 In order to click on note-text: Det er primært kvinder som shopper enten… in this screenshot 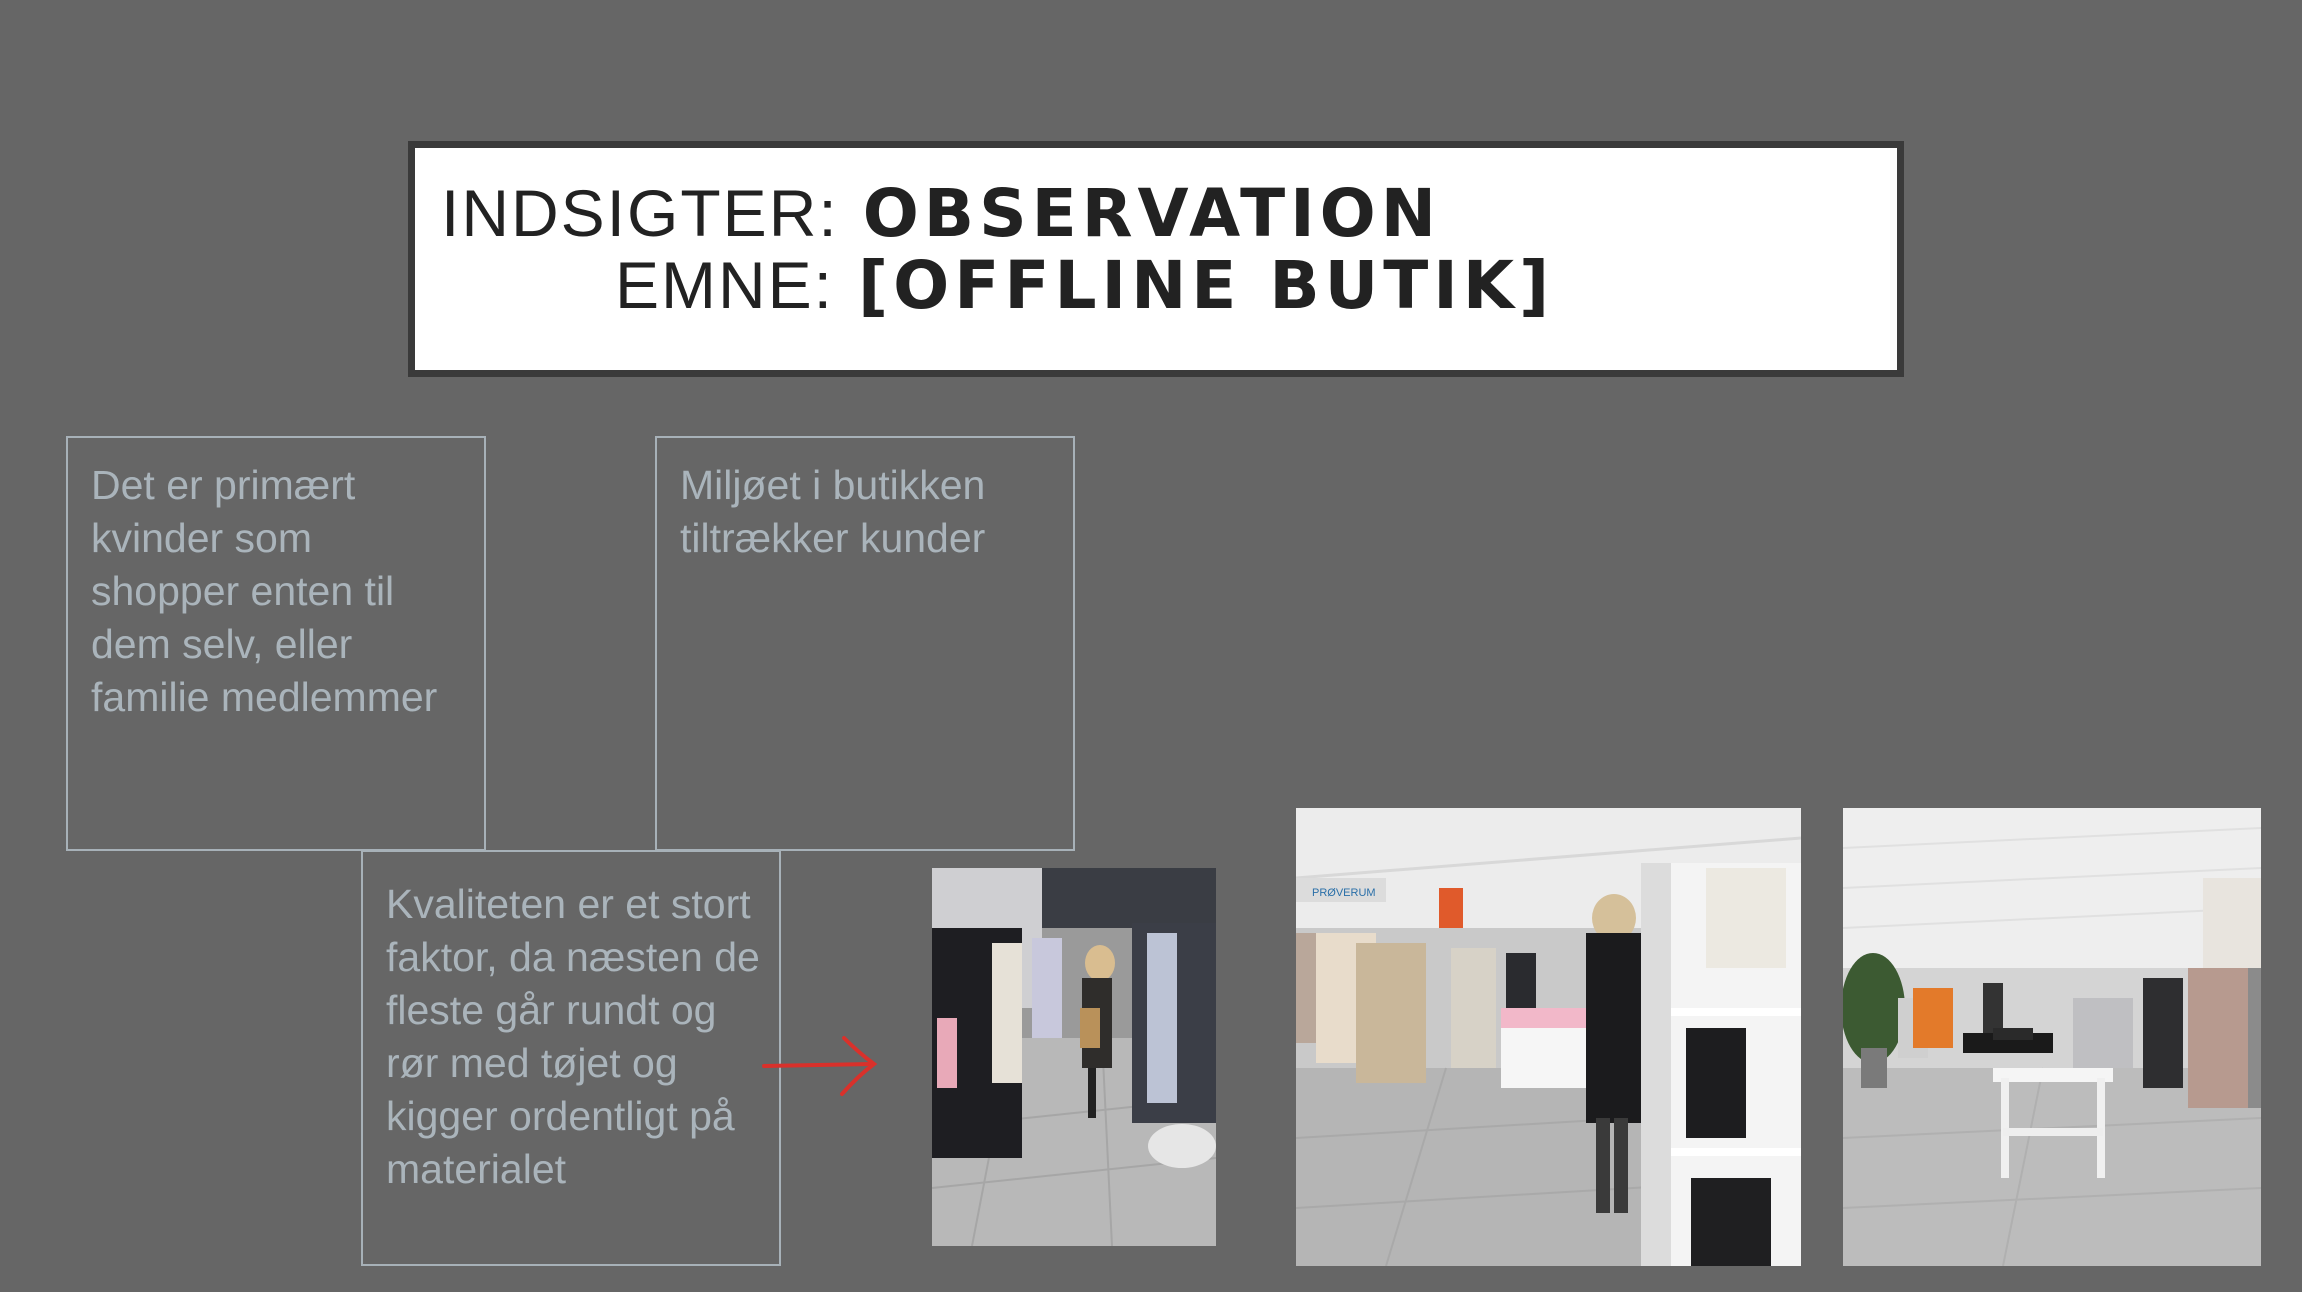, I will do `click(264, 591)`.